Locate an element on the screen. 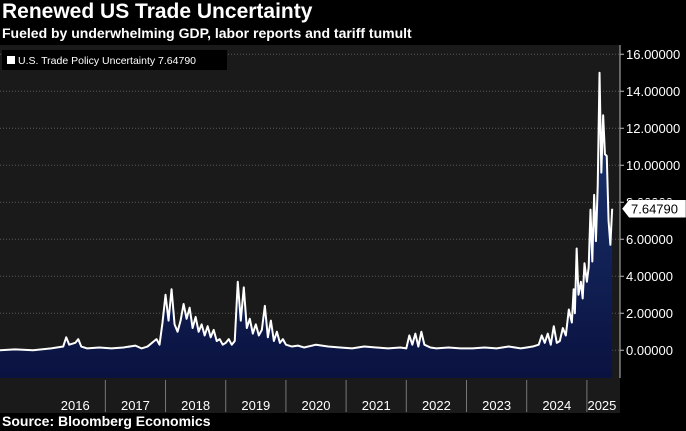  y-tick-label: 12.00000 is located at coordinates (653, 128).